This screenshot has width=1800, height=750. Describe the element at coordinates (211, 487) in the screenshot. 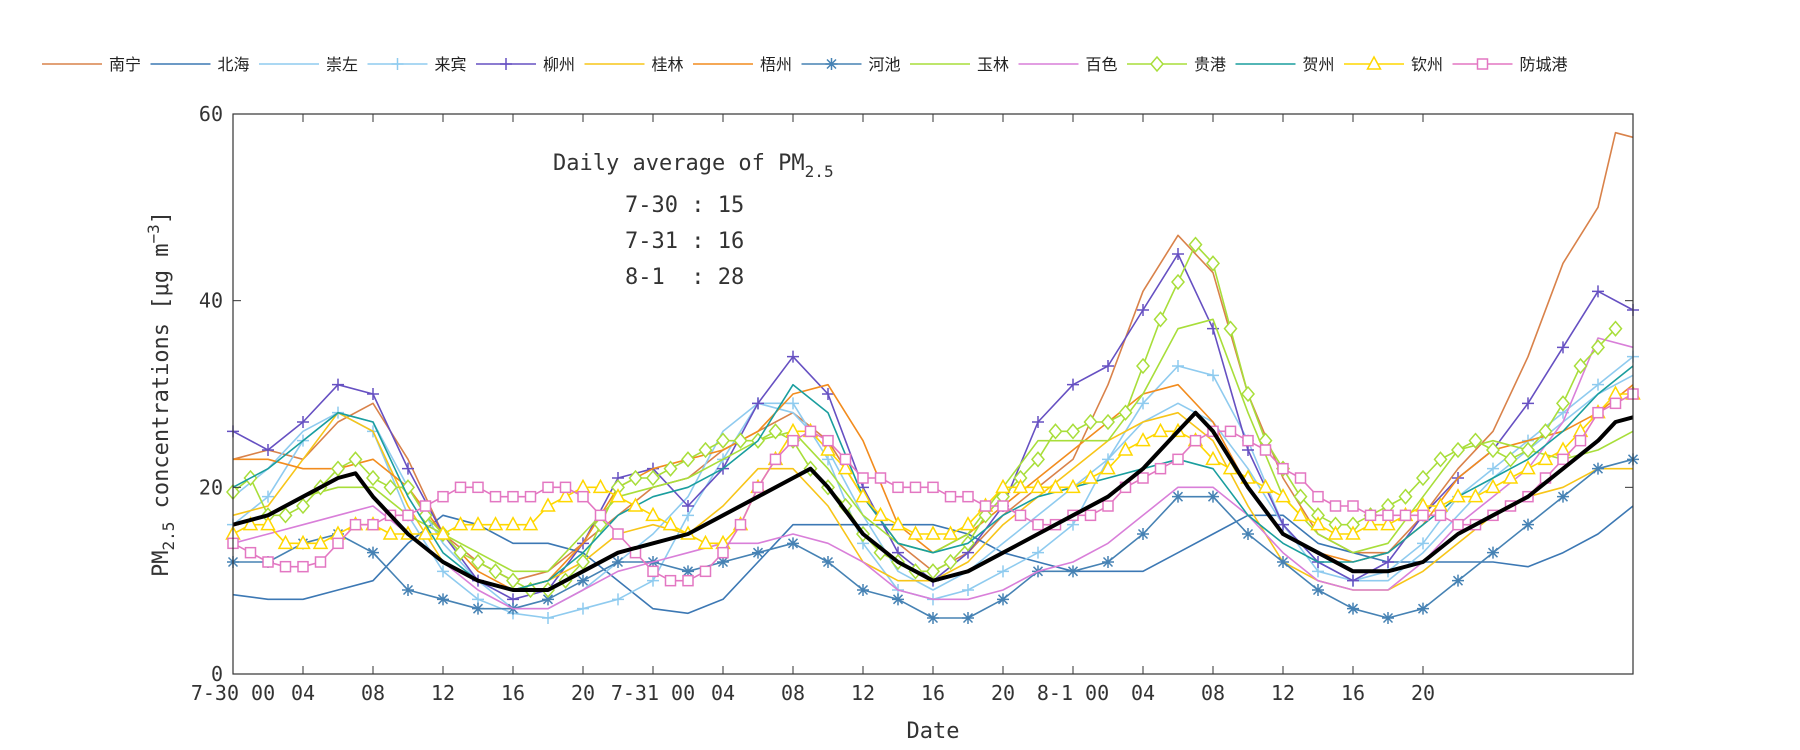

I see `y-tick-label: 20` at that location.